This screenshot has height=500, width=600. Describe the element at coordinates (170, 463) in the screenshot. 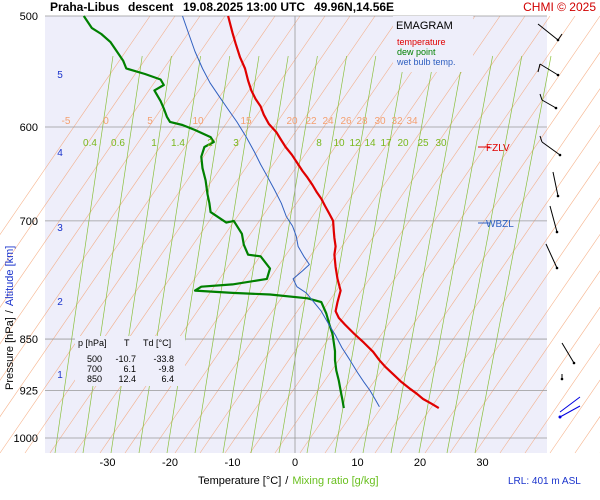

I see `temperature-tick-label: -20` at that location.